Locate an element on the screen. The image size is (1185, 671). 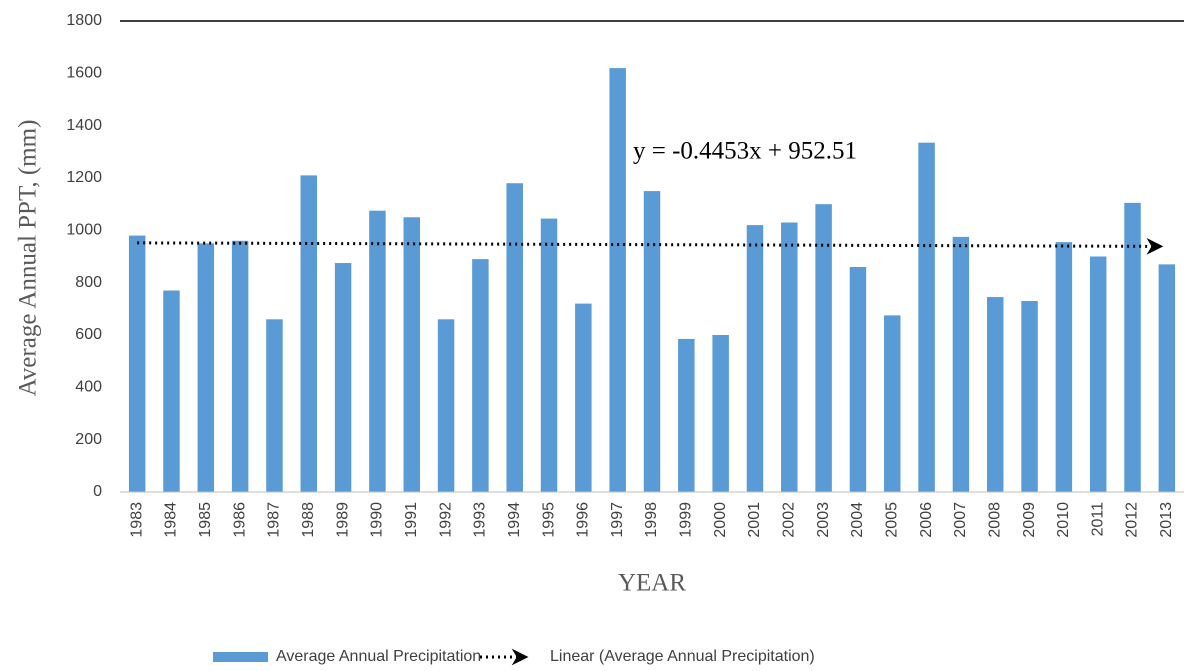
x-tick-label: 2012 is located at coordinates (1132, 520).